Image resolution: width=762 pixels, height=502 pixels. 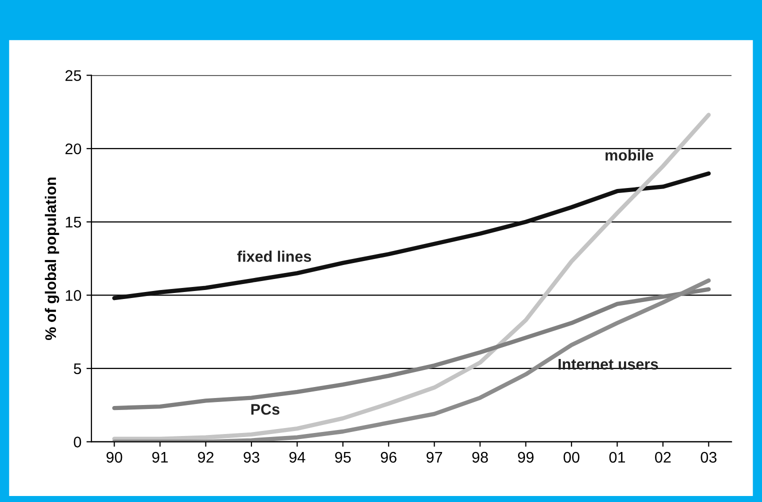 What do you see at coordinates (630, 155) in the screenshot?
I see `series-label: mobile` at bounding box center [630, 155].